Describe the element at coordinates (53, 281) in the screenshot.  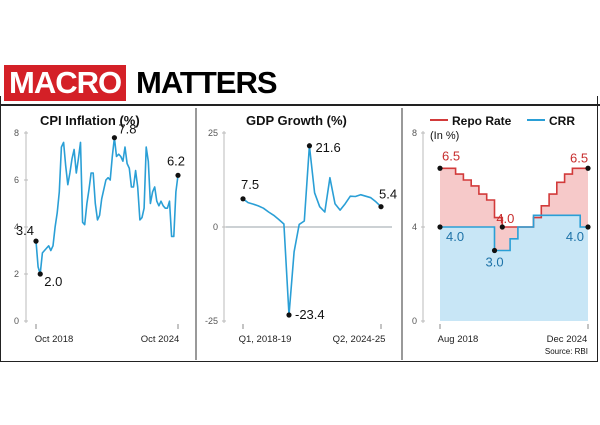
I see `data-label: 2.0` at that location.